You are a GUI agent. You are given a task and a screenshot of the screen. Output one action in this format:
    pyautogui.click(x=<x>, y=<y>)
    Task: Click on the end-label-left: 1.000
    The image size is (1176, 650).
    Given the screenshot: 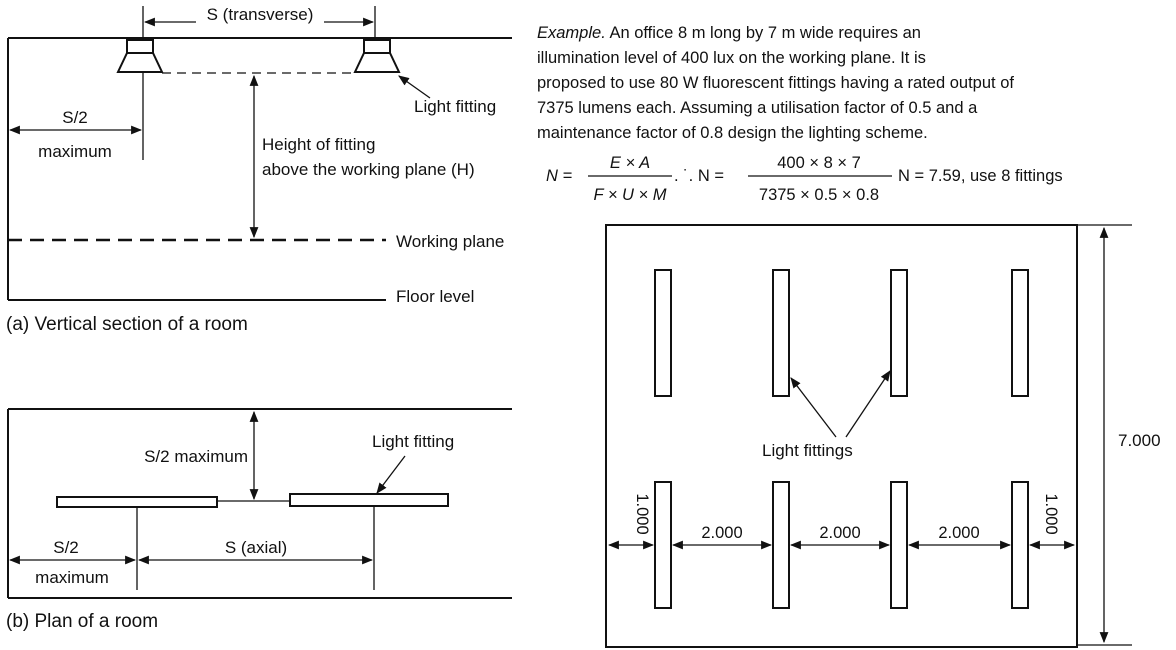 What is the action you would take?
    pyautogui.click(x=642, y=513)
    